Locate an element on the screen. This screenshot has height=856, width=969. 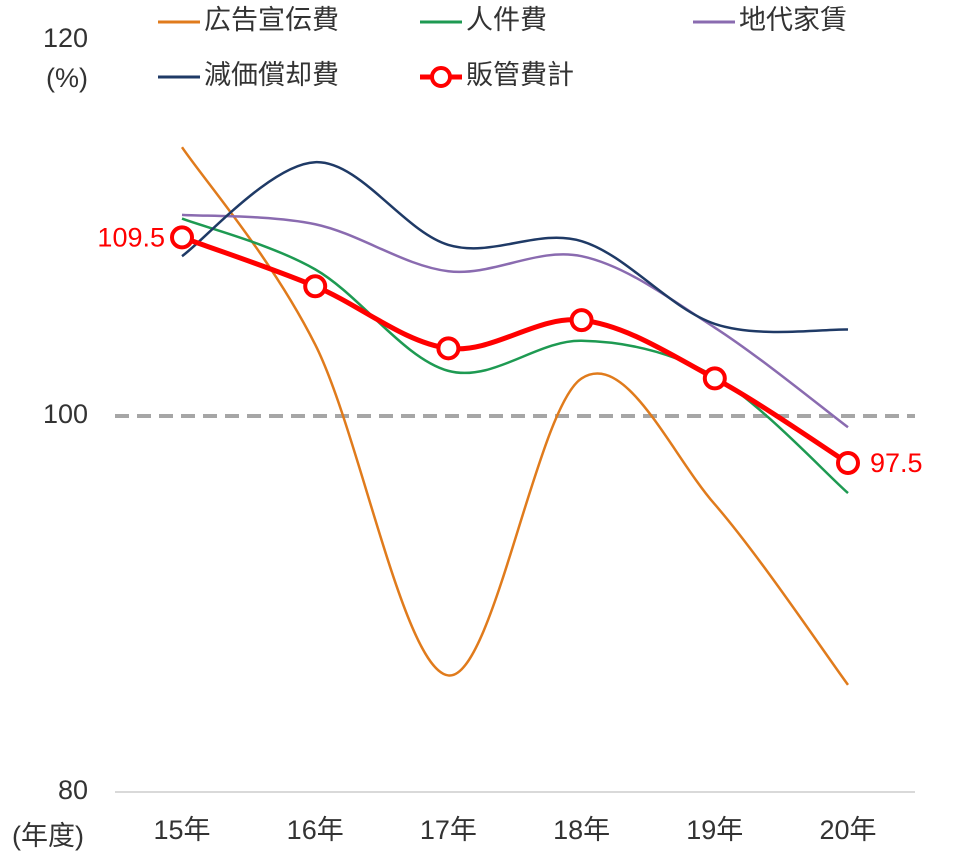
legend-label: 地代家賃 is located at coordinates (793, 20).